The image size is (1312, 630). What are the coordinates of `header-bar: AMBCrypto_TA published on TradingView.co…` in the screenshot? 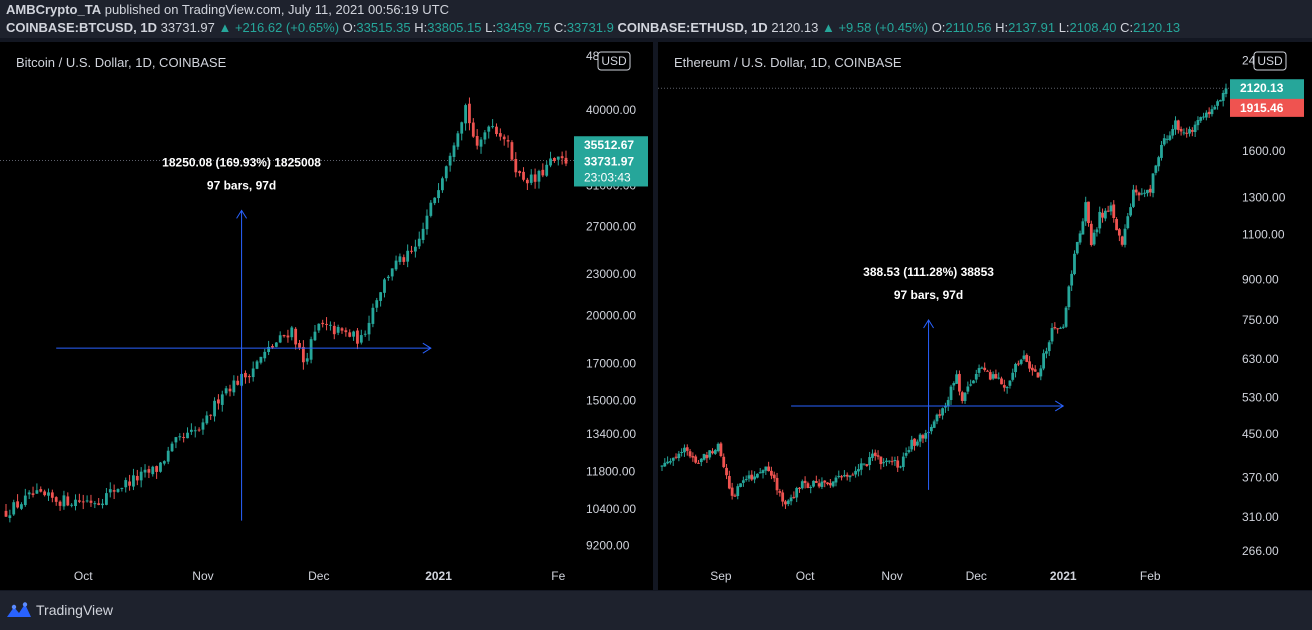 It's located at (656, 19).